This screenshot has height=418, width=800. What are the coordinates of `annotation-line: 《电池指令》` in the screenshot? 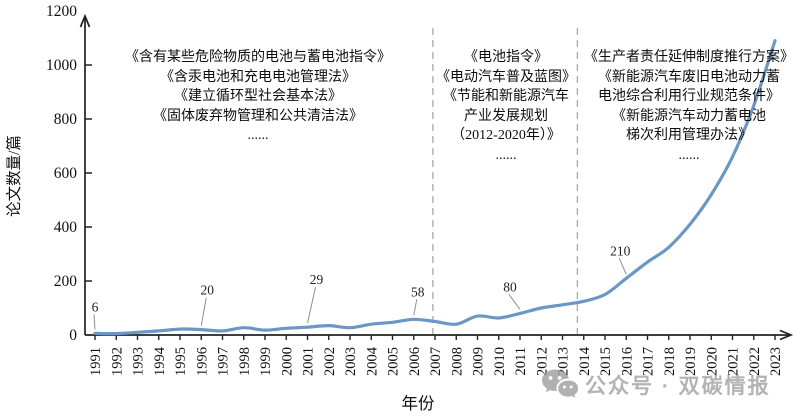 It's located at (506, 57).